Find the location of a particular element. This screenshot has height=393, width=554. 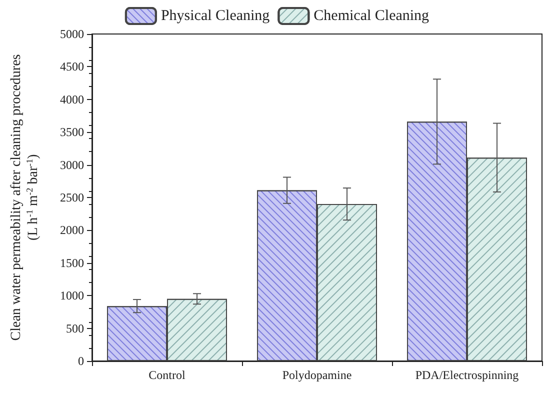

y-tick-label: 2500 is located at coordinates (72, 197).